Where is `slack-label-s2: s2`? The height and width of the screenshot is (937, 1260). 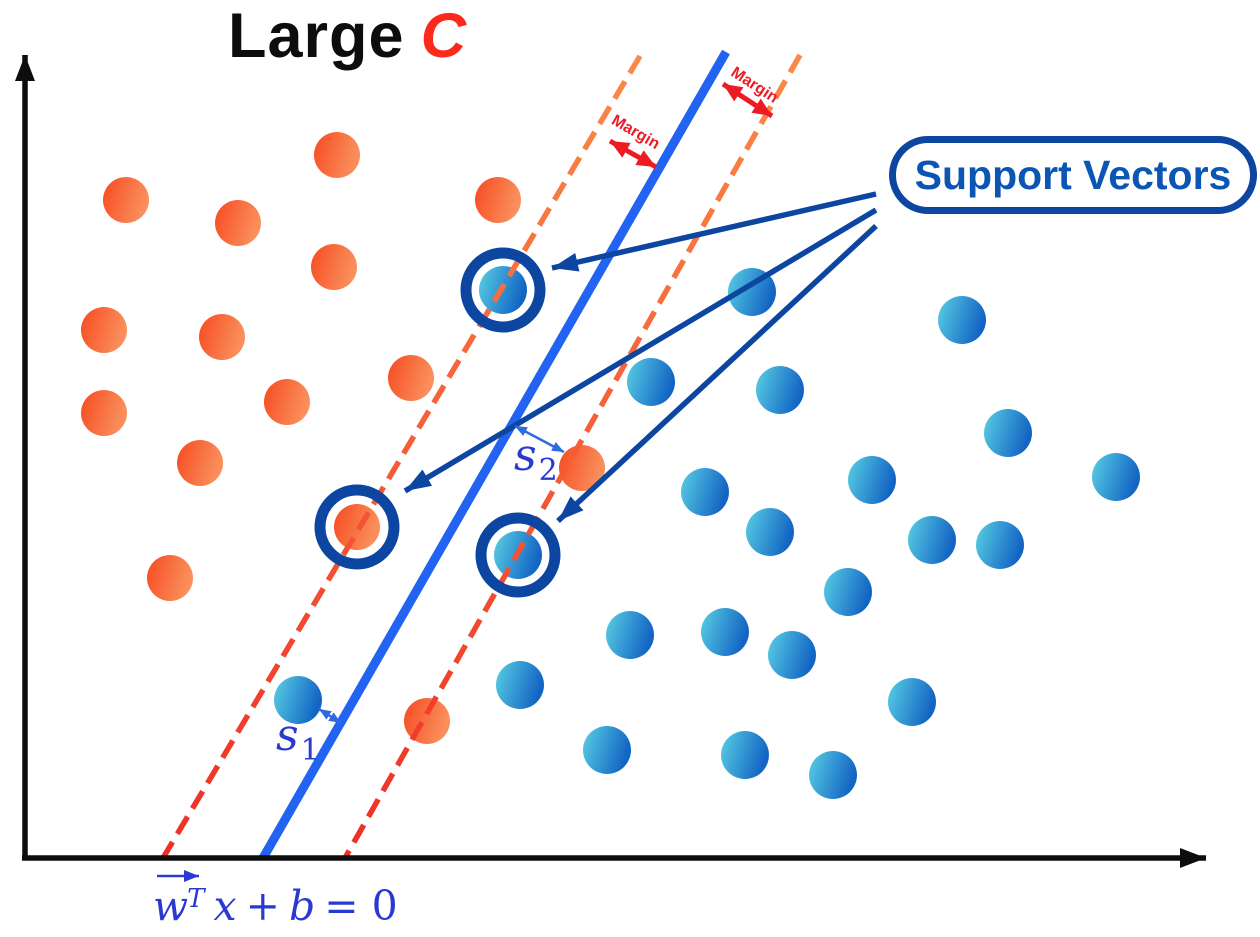
slack-label-s2: s2 is located at coordinates (536, 460).